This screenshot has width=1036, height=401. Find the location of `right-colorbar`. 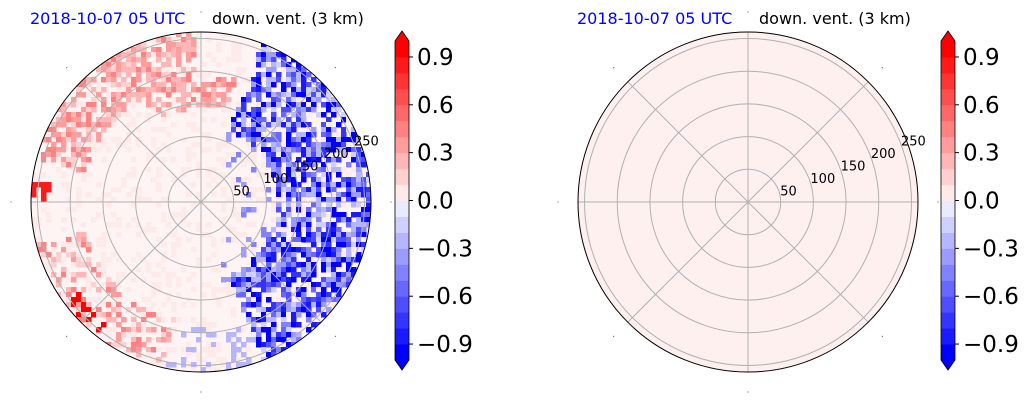

right-colorbar is located at coordinates (948, 200).